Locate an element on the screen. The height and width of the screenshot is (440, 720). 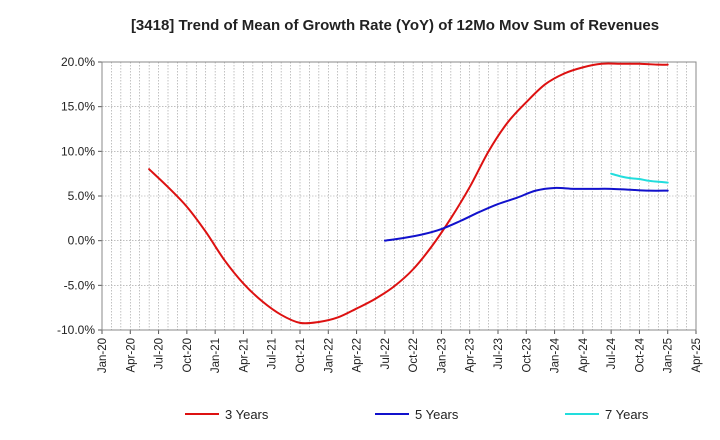
legend-label-7-years: 7 Years is located at coordinates (627, 414).